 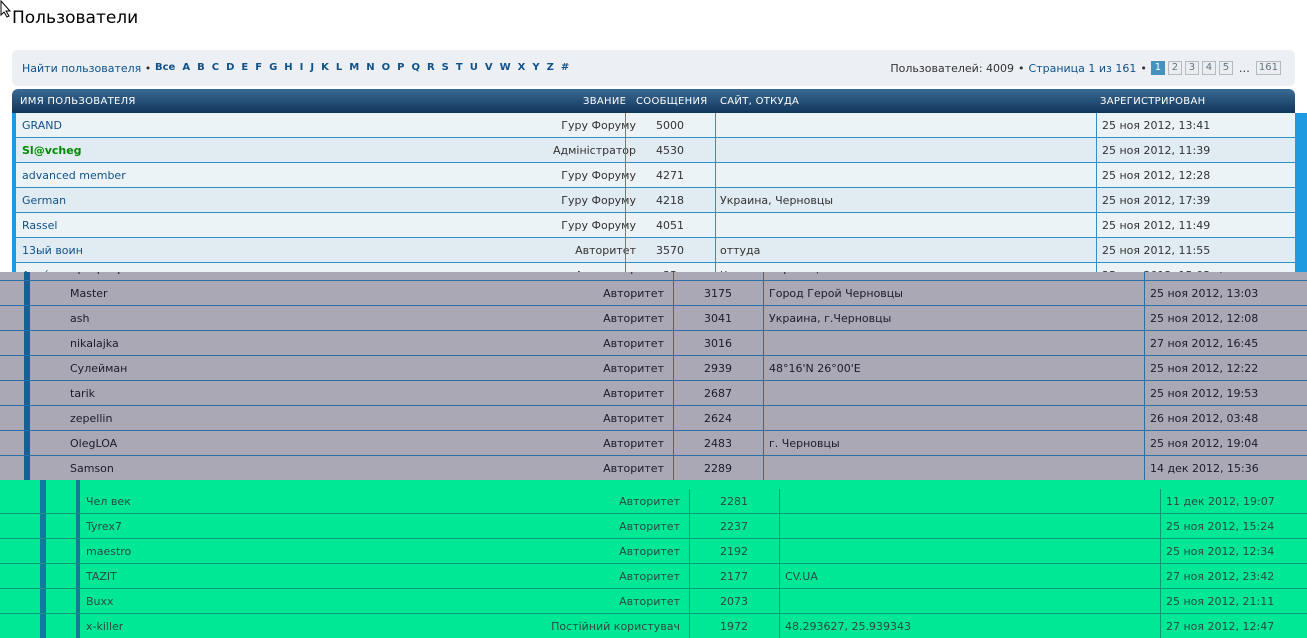 What do you see at coordinates (325, 67) in the screenshot?
I see `letter-filter-k: K` at bounding box center [325, 67].